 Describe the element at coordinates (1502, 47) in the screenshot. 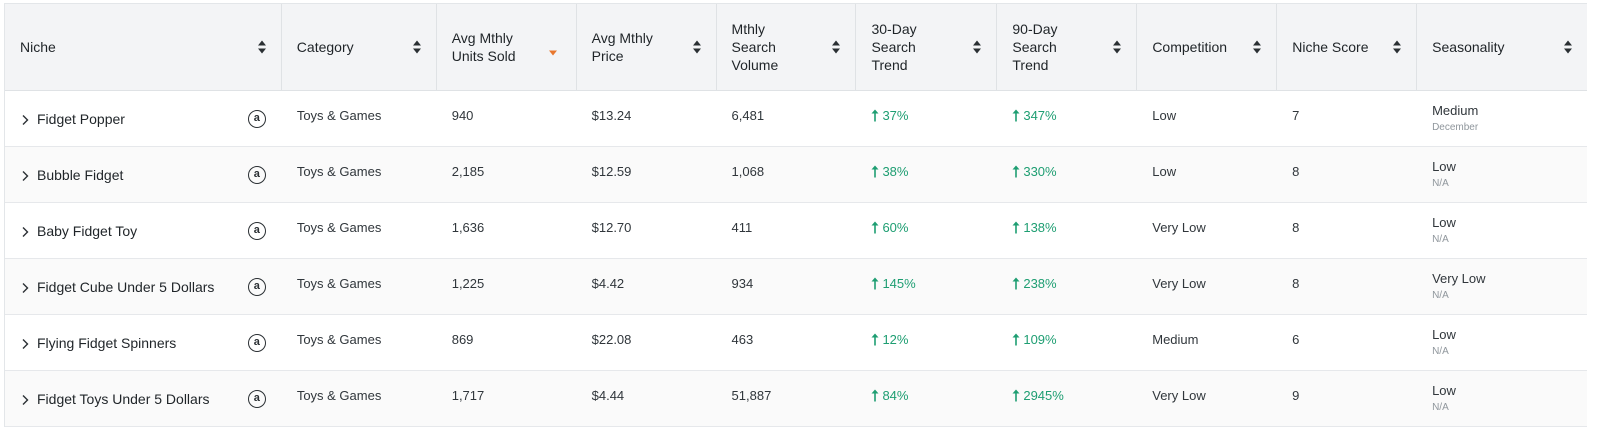

I see `column-header-seasonality: Seasonality` at that location.